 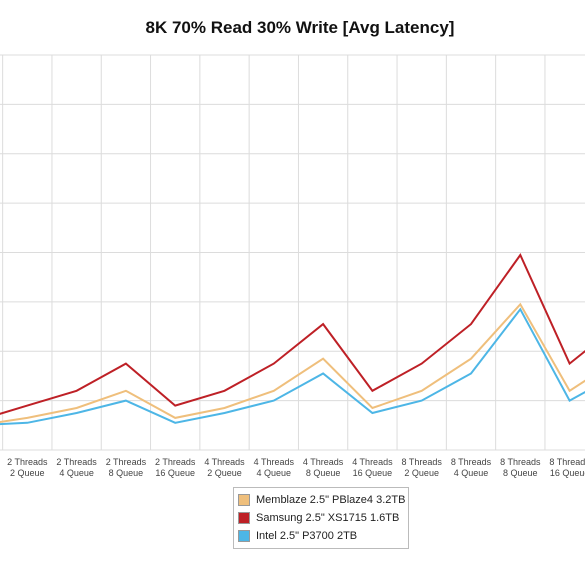 What do you see at coordinates (307, 536) in the screenshot?
I see `legend-label: Intel 2.5" P3700 2TB` at bounding box center [307, 536].